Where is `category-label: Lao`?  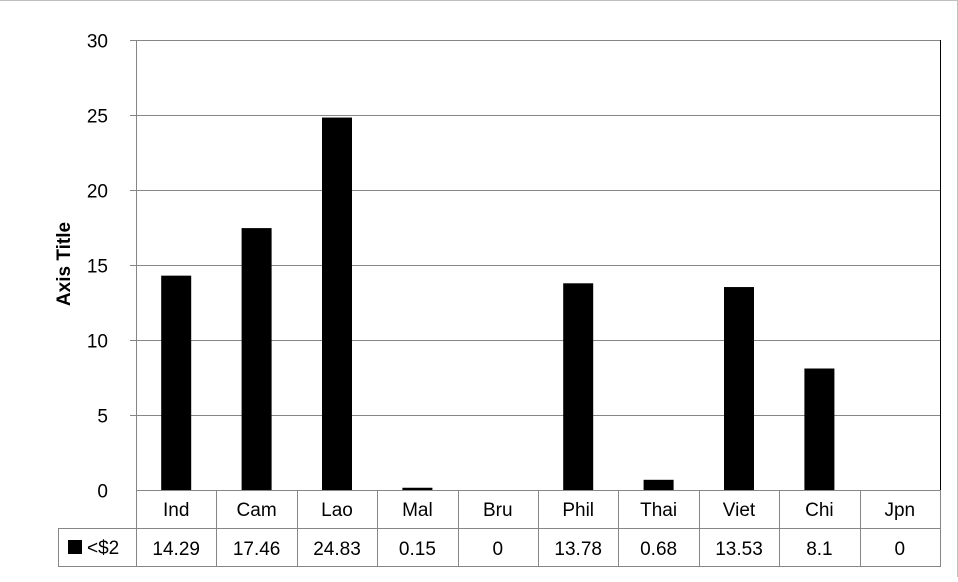 category-label: Lao is located at coordinates (337, 510).